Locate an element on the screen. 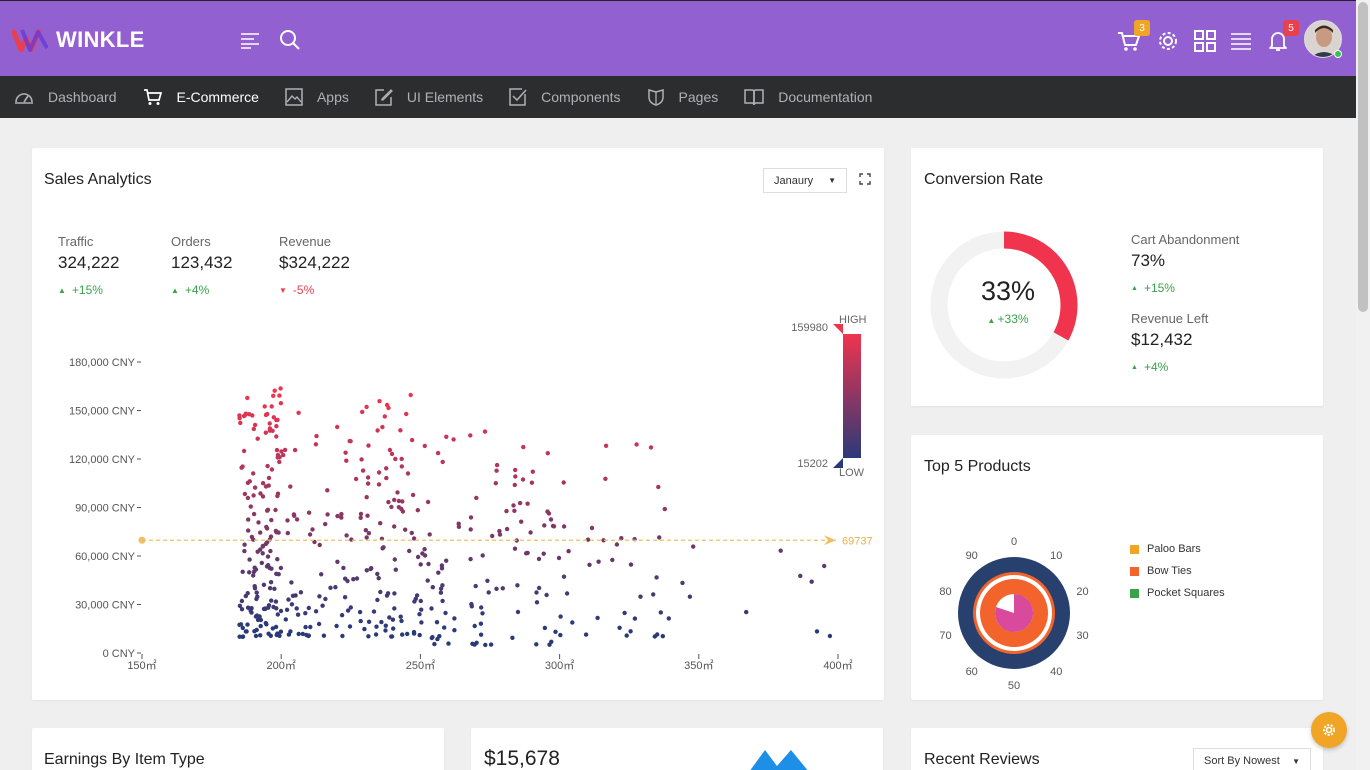 This screenshot has width=1370, height=770. nav-item-components: Components is located at coordinates (565, 97).